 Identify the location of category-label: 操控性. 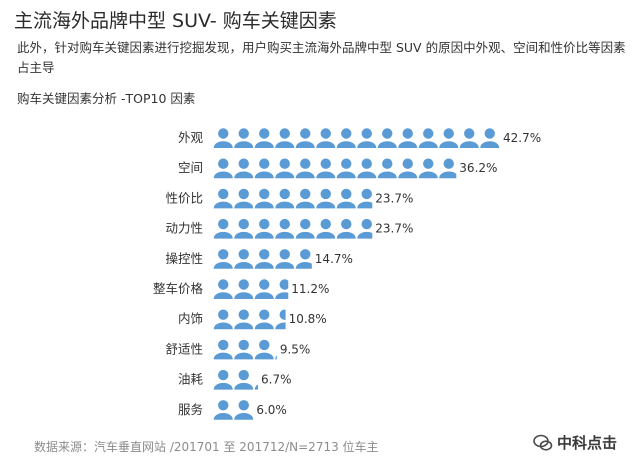
(184, 258).